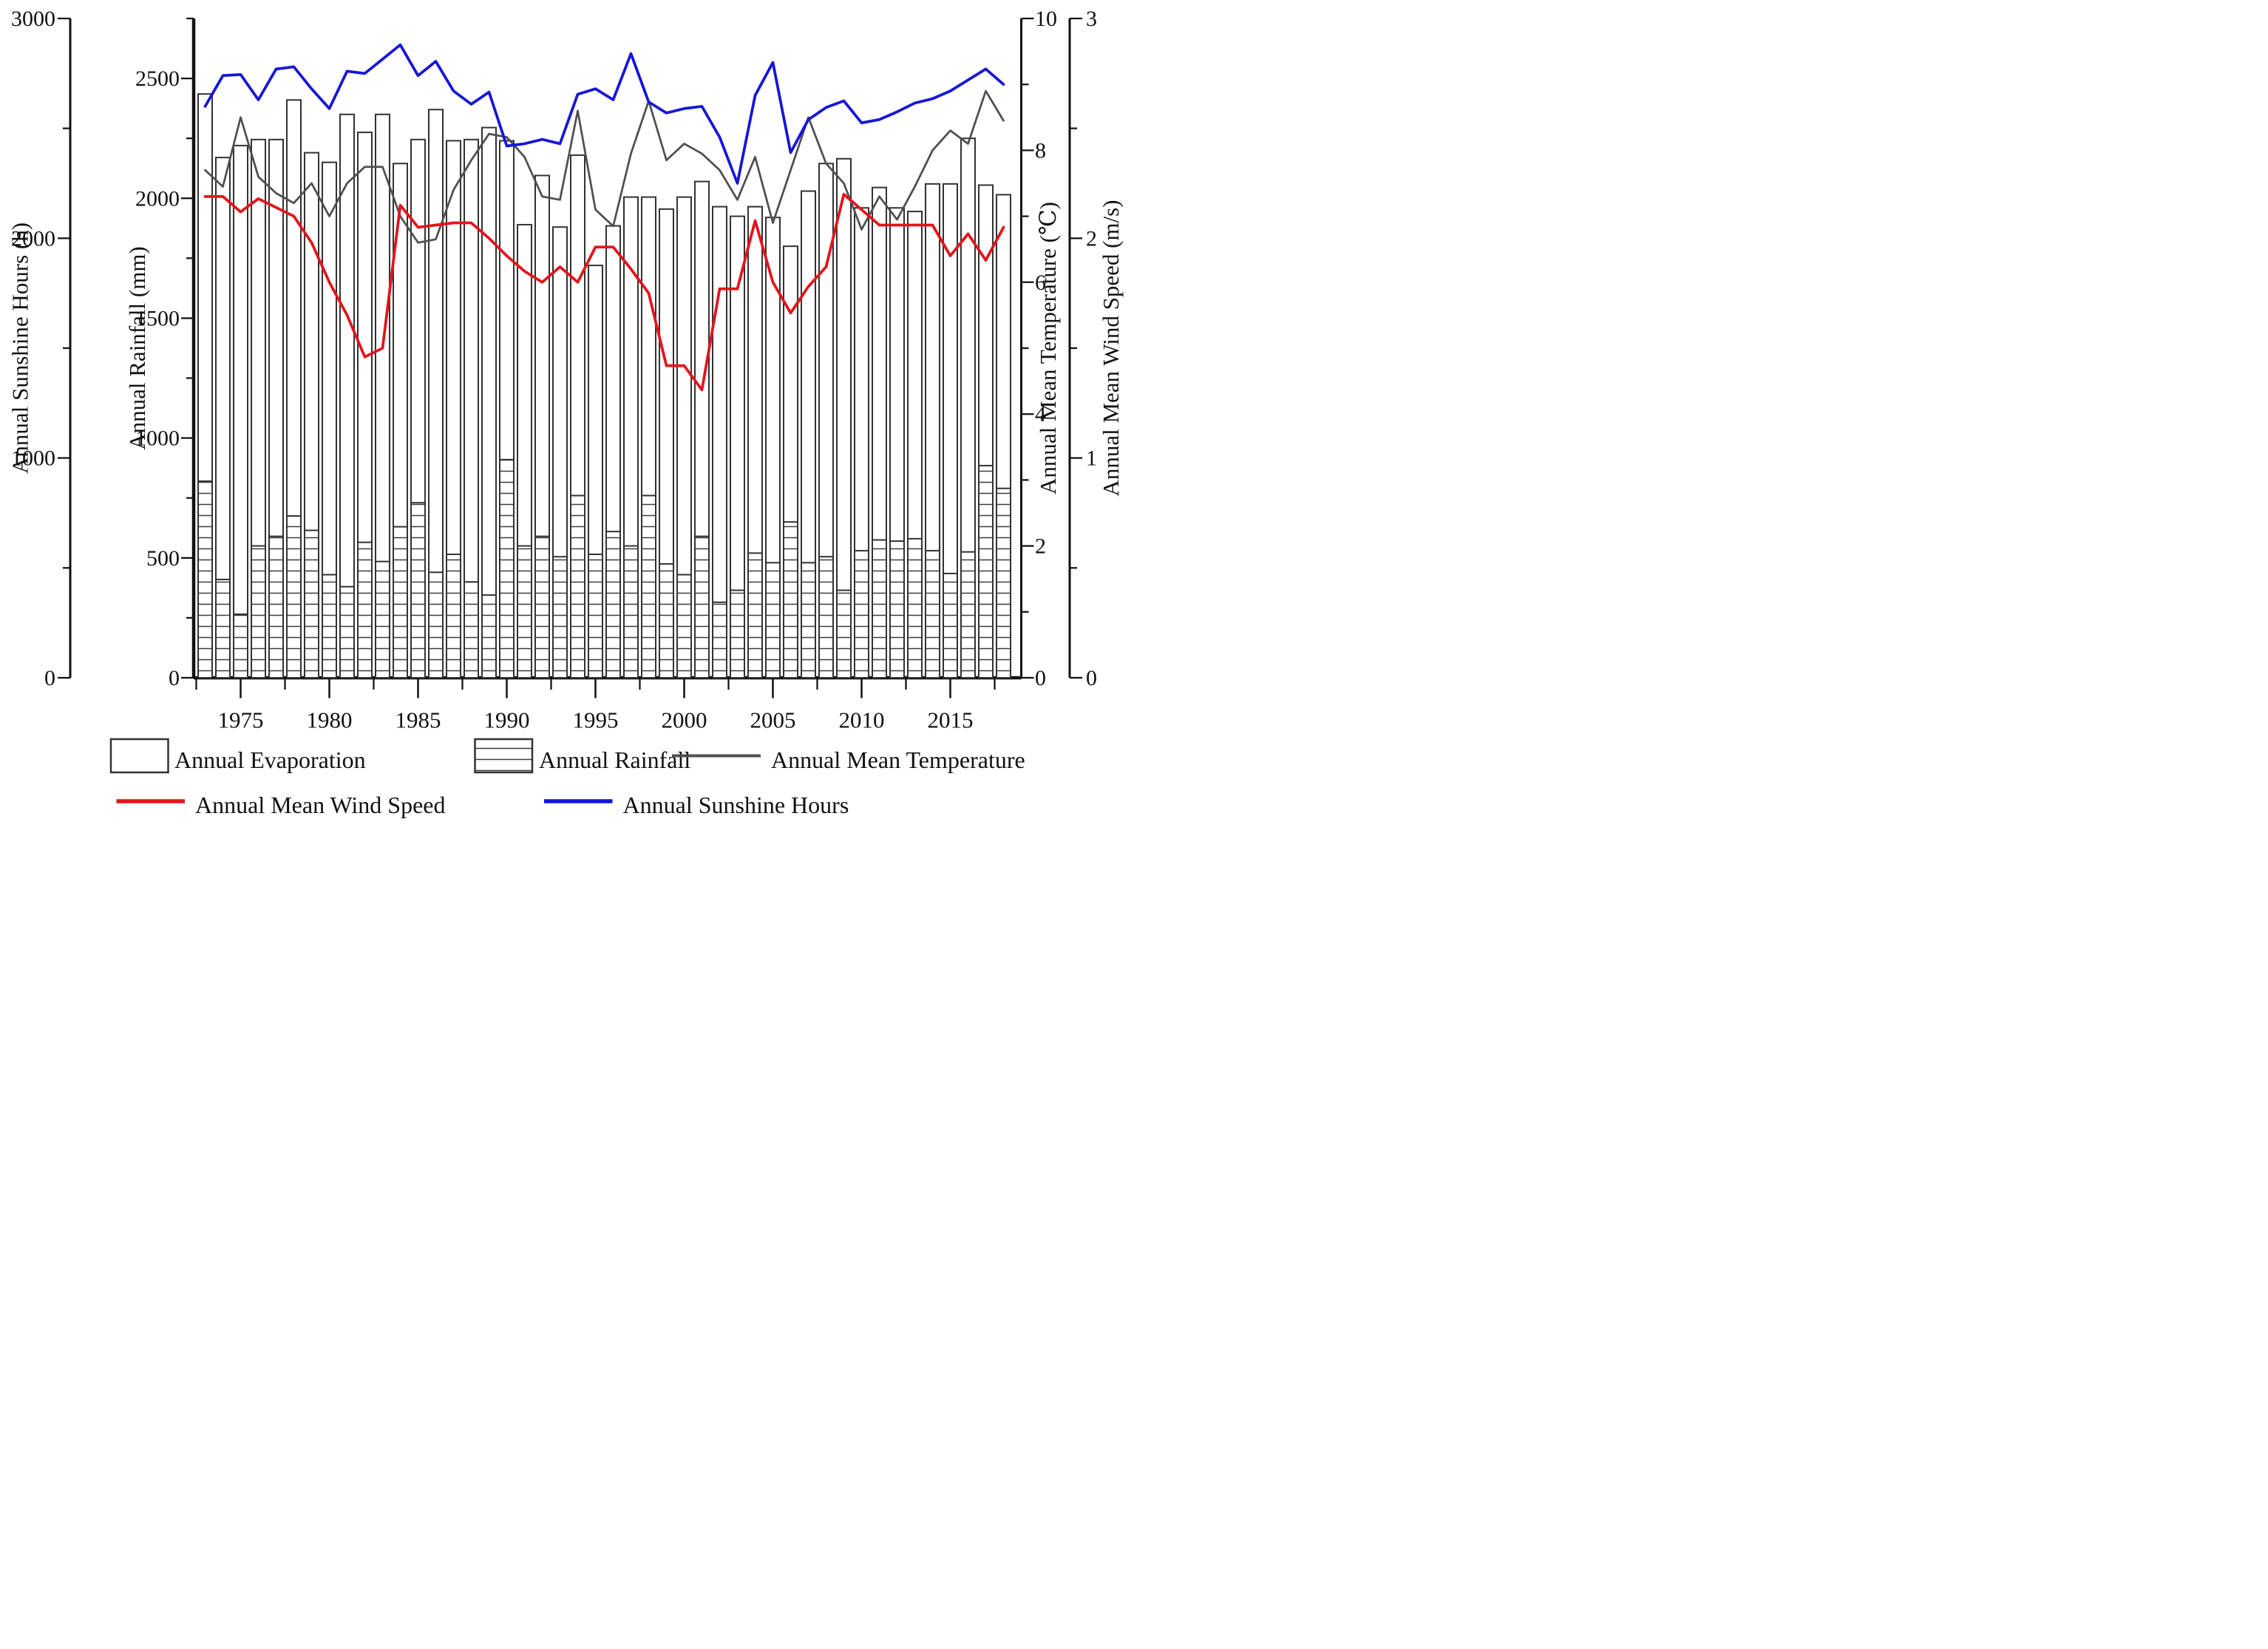 The width and height of the screenshot is (2268, 1649). What do you see at coordinates (614, 760) in the screenshot?
I see `legend-label-rainfall: Annual Rainfall` at bounding box center [614, 760].